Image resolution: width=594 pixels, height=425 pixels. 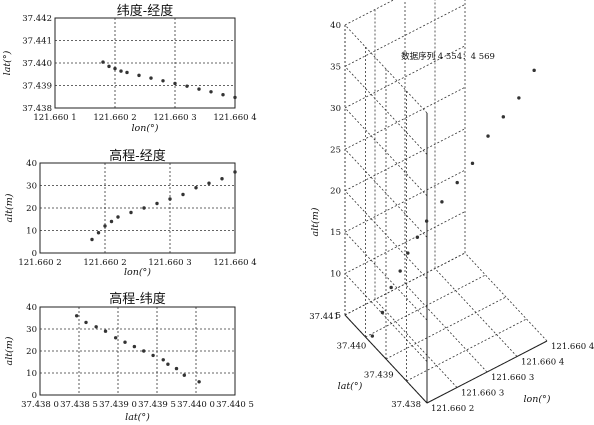 What do you see at coordinates (350, 386) in the screenshot?
I see `lat-axis-label: lat(°)` at bounding box center [350, 386].